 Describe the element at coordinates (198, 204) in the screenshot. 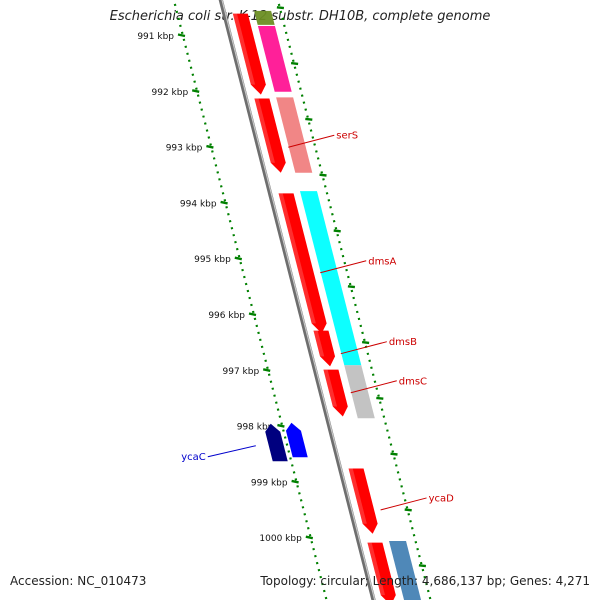

I see `ruler-tick-label: 994 kbp` at that location.